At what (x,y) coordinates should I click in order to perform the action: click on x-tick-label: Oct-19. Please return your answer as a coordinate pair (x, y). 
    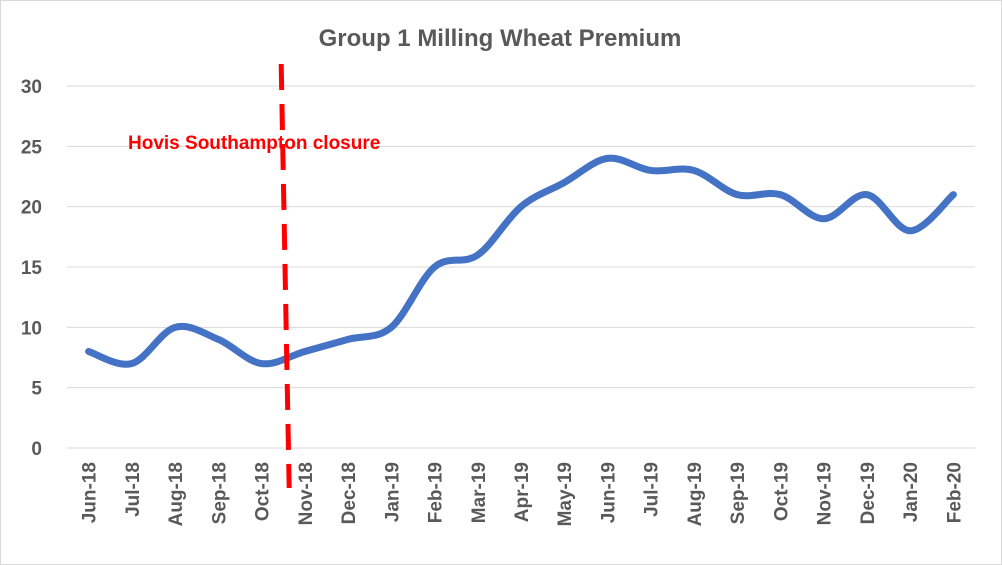
    Looking at the image, I should click on (781, 491).